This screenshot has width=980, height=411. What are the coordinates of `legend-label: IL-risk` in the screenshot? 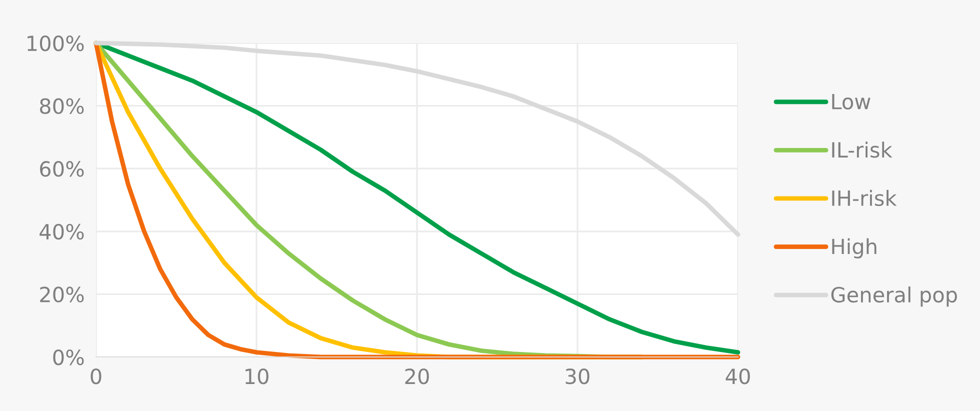 It's located at (862, 150).